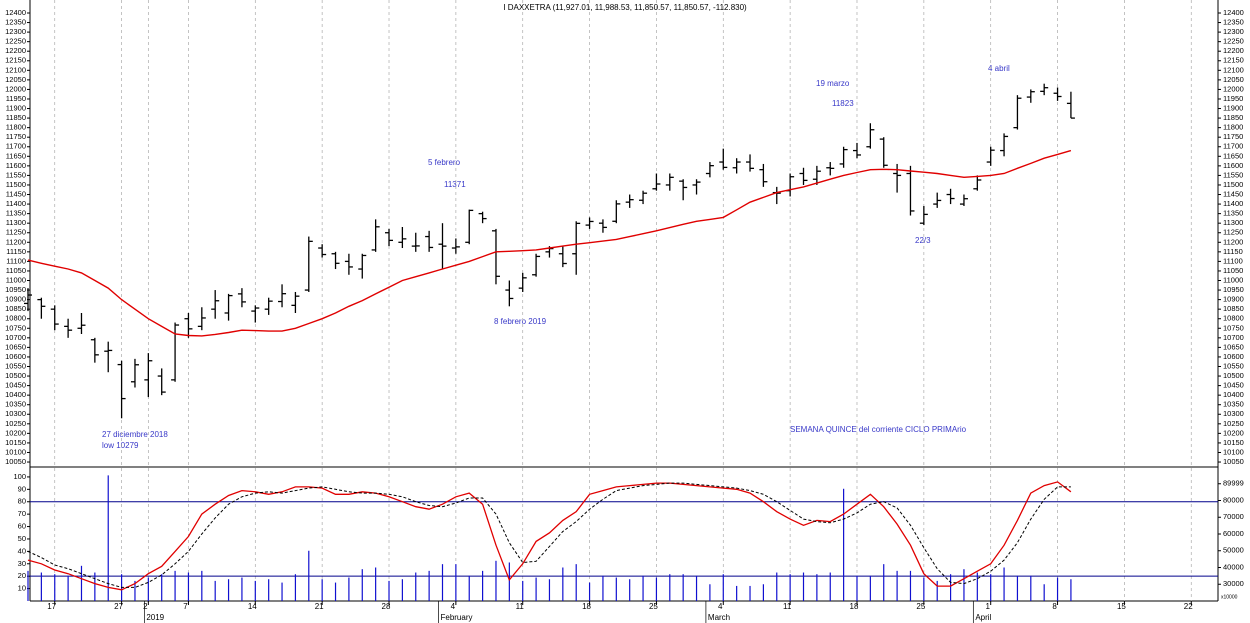 The height and width of the screenshot is (623, 1250). I want to click on x-tick-label: 15, so click(1121, 606).